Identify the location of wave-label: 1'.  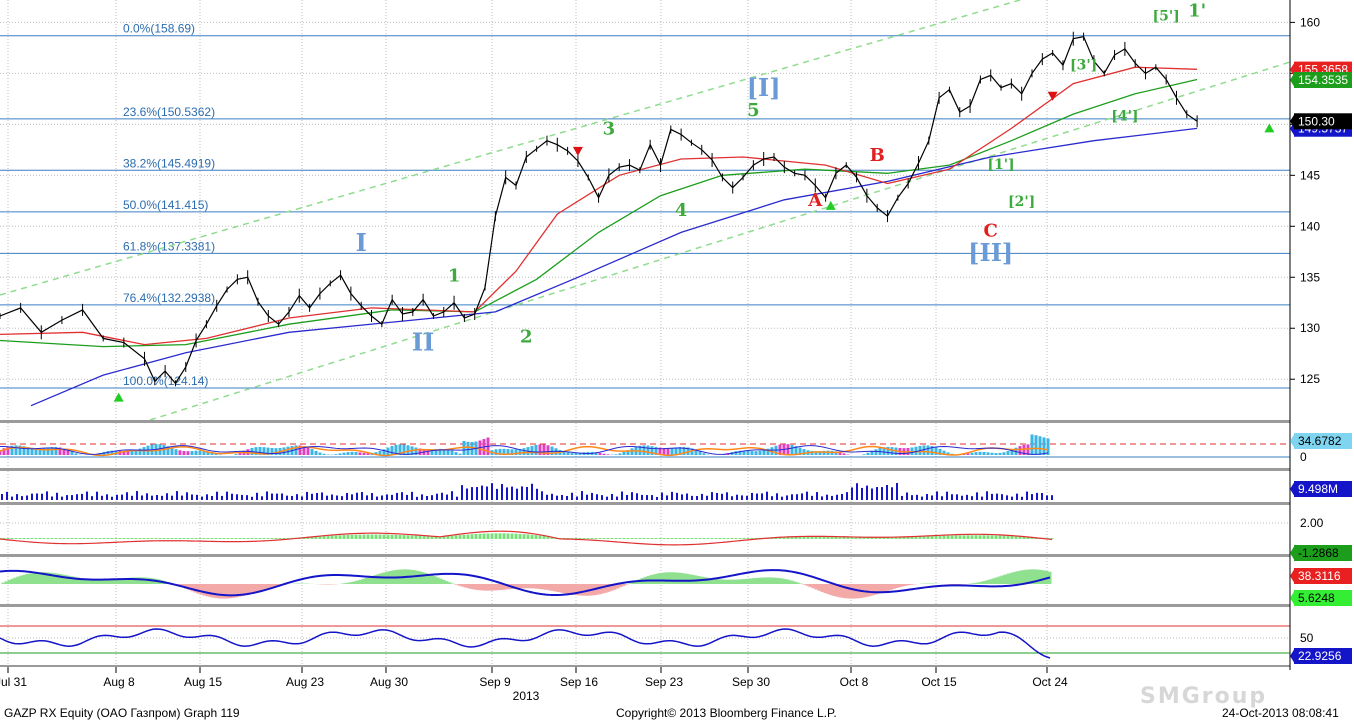
(1197, 10).